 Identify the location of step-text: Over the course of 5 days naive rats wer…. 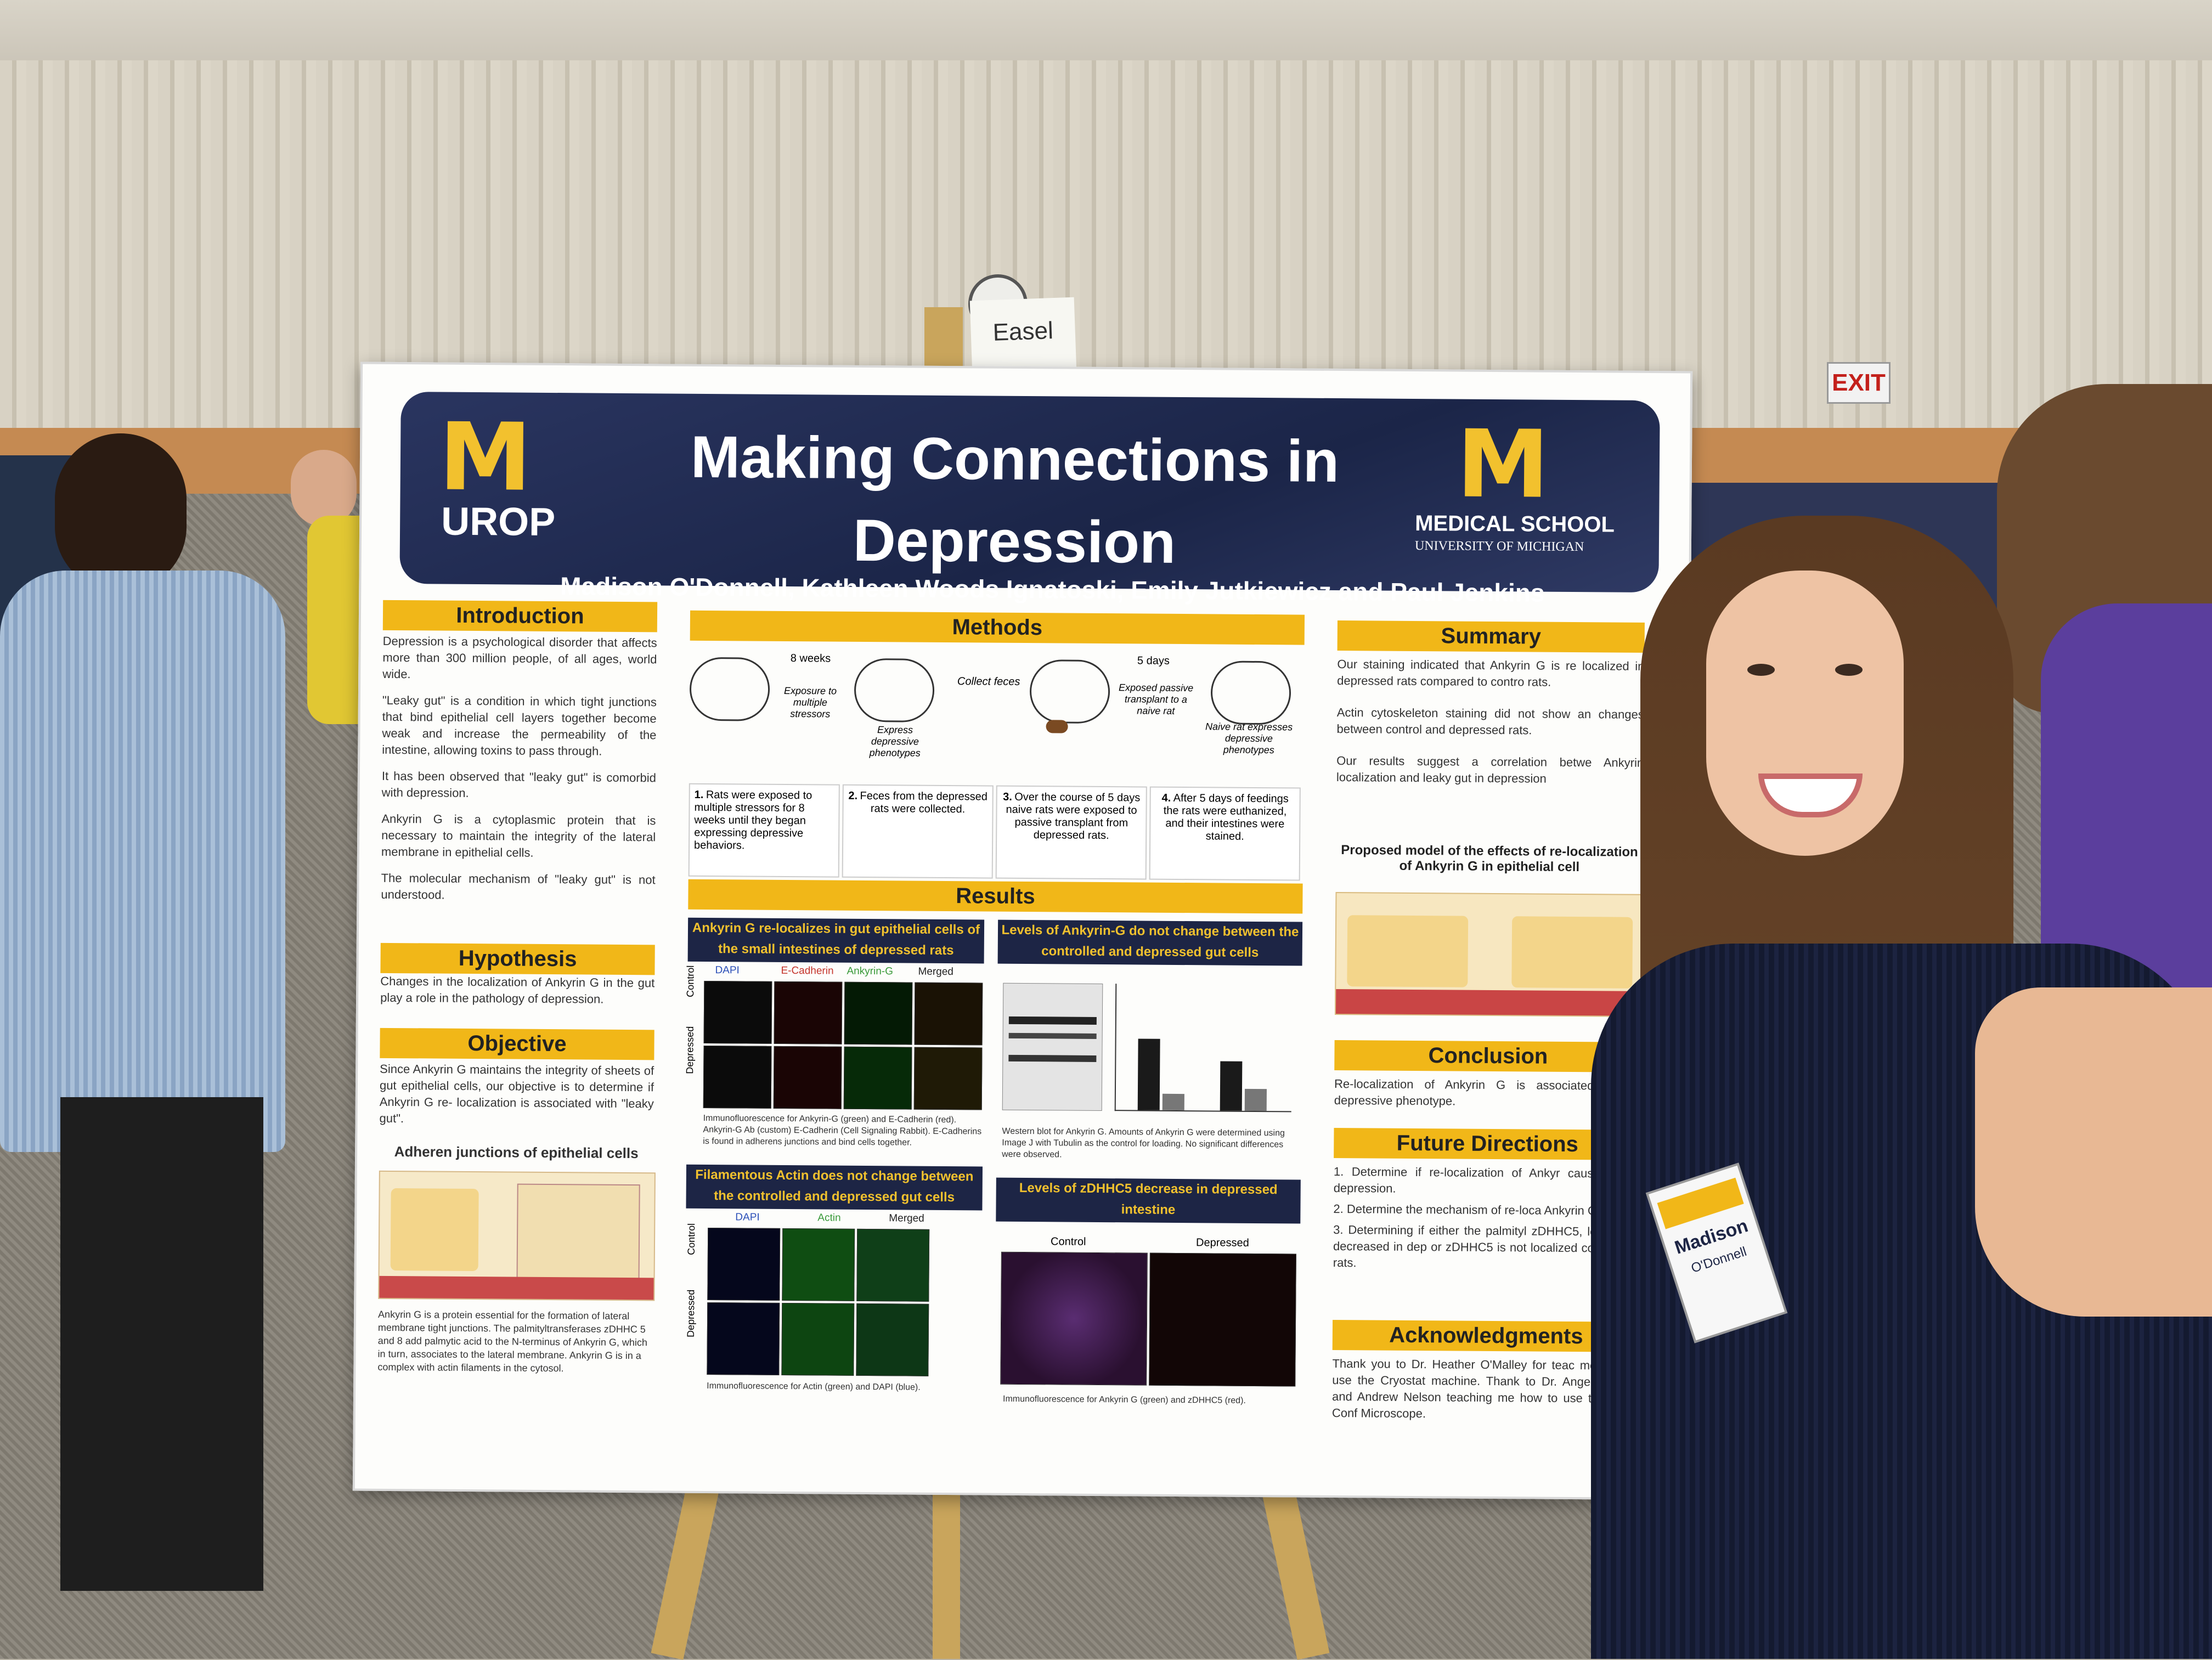
(1073, 816).